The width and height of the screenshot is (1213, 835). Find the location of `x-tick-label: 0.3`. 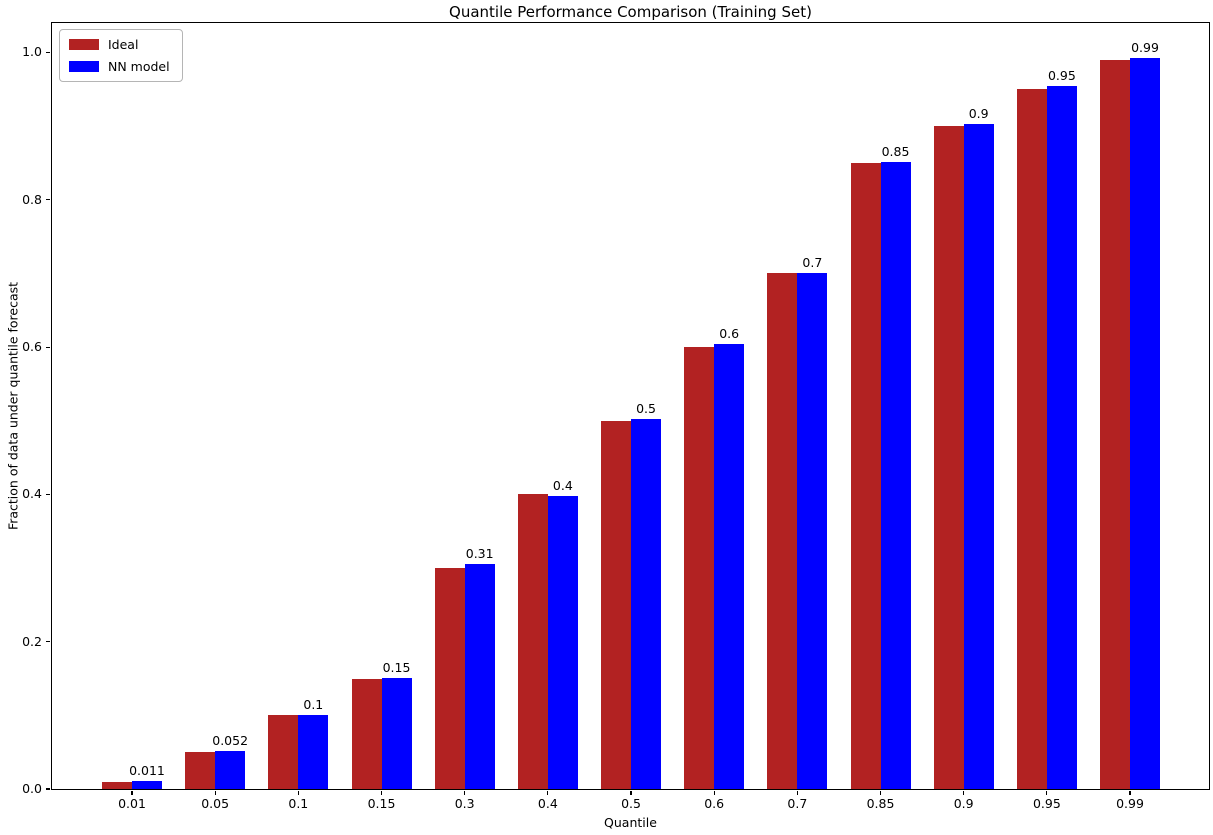

x-tick-label: 0.3 is located at coordinates (464, 803).